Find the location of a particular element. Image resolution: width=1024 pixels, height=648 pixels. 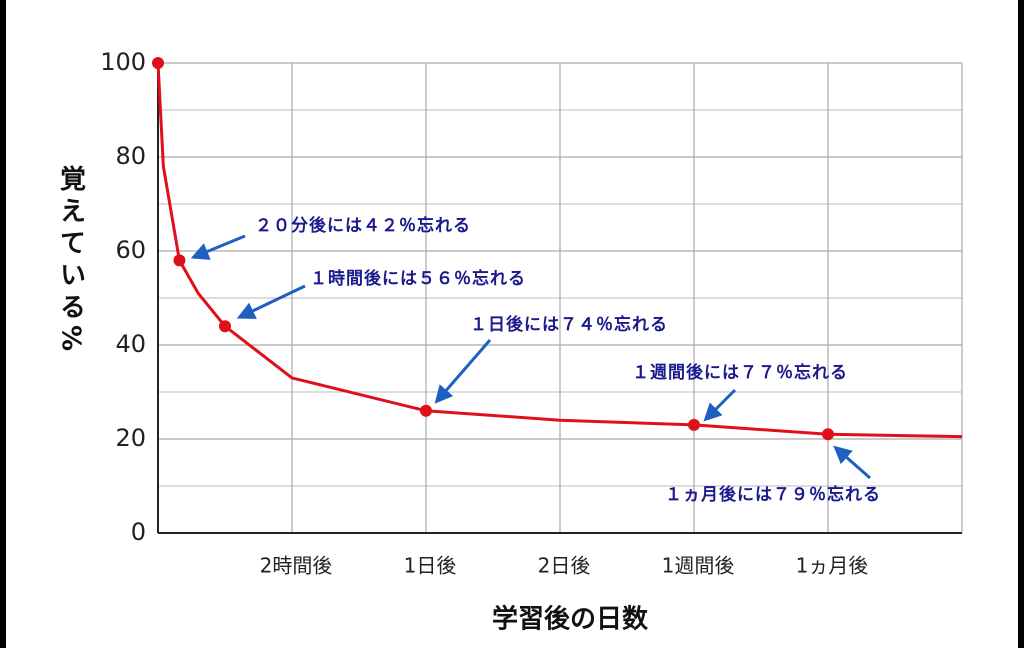

left-border is located at coordinates (3, 324).